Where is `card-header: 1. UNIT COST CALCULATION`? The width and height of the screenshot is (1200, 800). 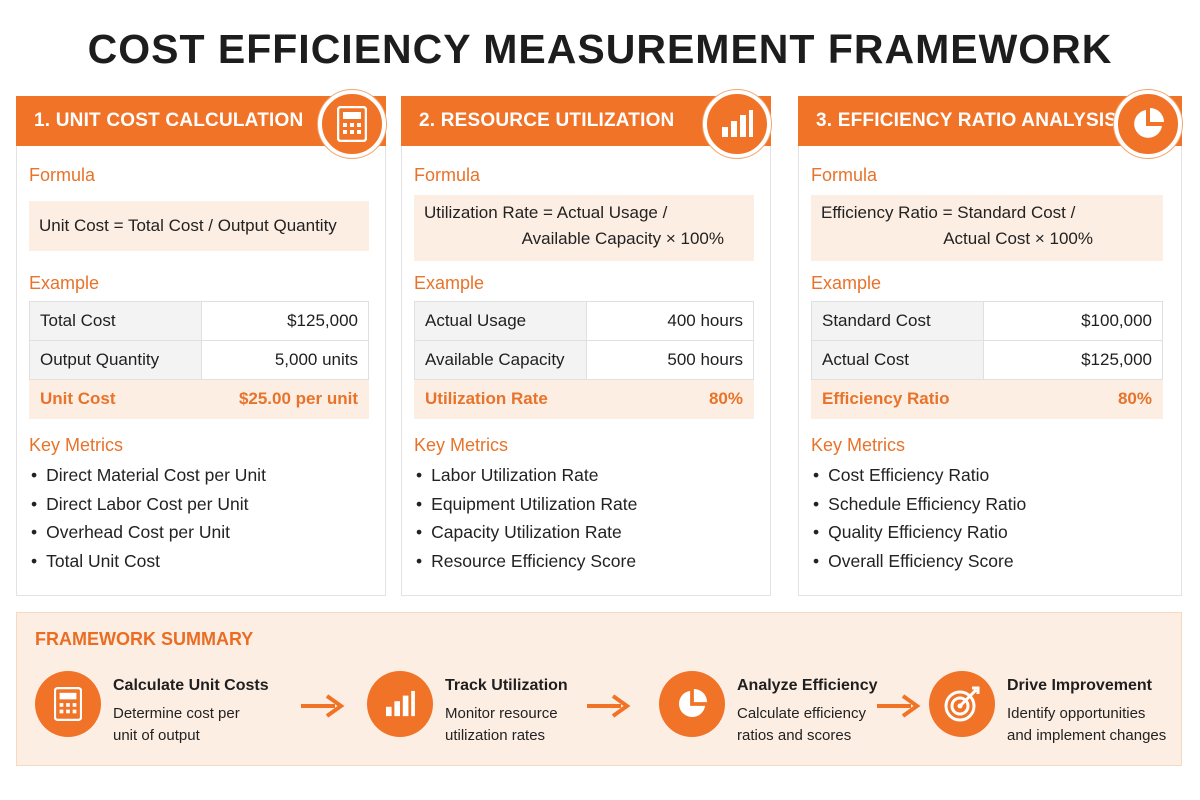 card-header: 1. UNIT COST CALCULATION is located at coordinates (201, 124).